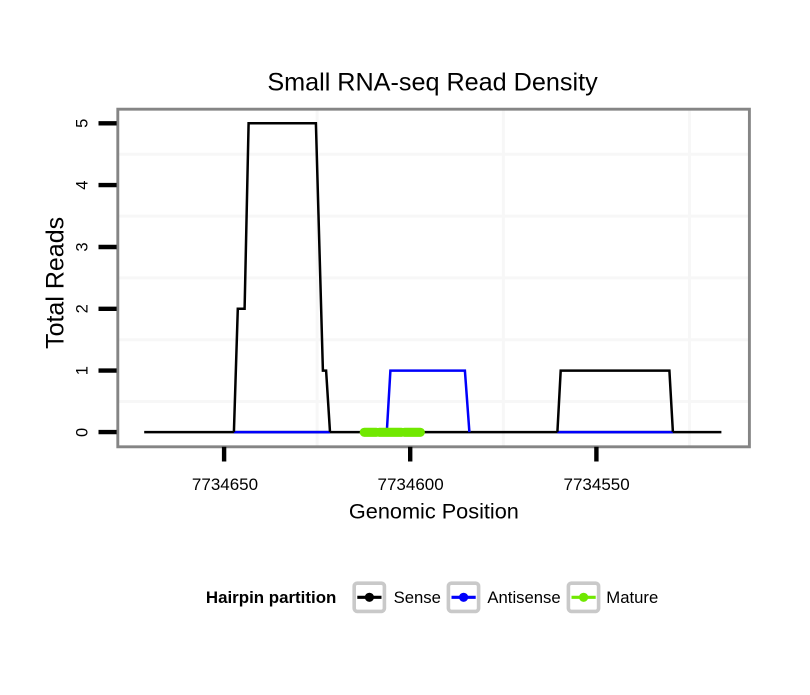 The image size is (810, 695). Describe the element at coordinates (632, 597) in the screenshot. I see `svg-text: Mature` at that location.